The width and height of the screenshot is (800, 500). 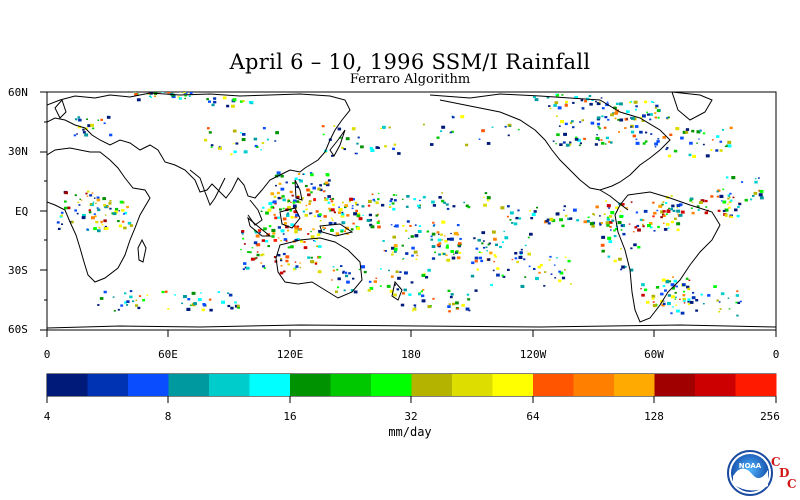 What do you see at coordinates (319, 268) in the screenshot?
I see `coast-australia` at bounding box center [319, 268].